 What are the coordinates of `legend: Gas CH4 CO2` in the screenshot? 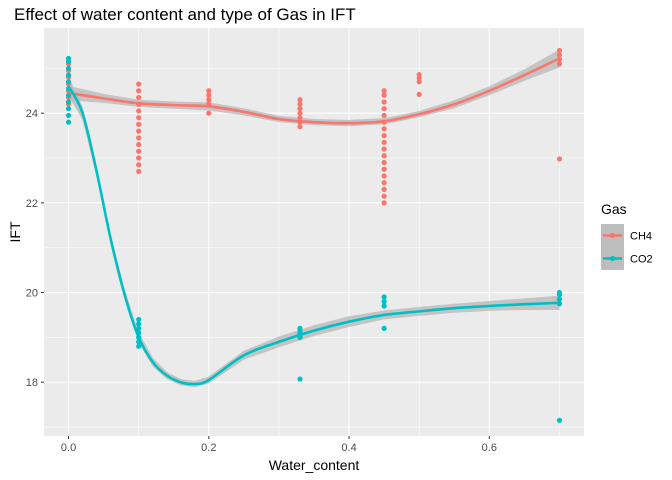 It's located at (627, 235).